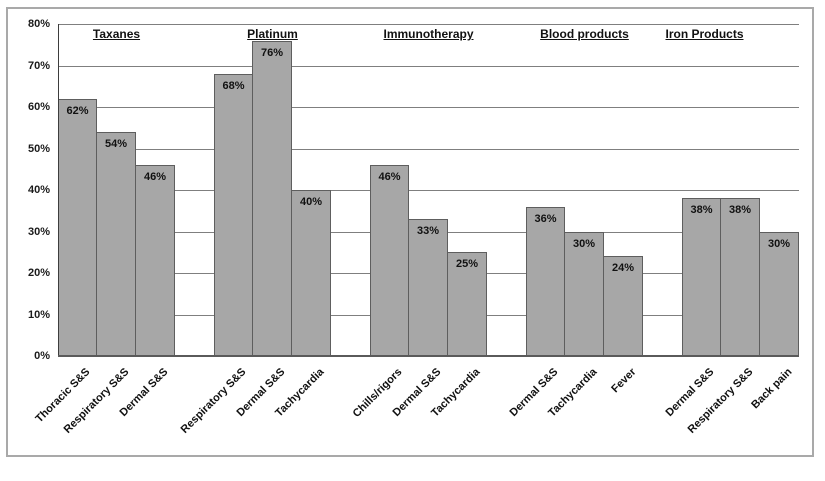 The height and width of the screenshot is (481, 825). I want to click on bar-value-label: 24%, so click(623, 268).